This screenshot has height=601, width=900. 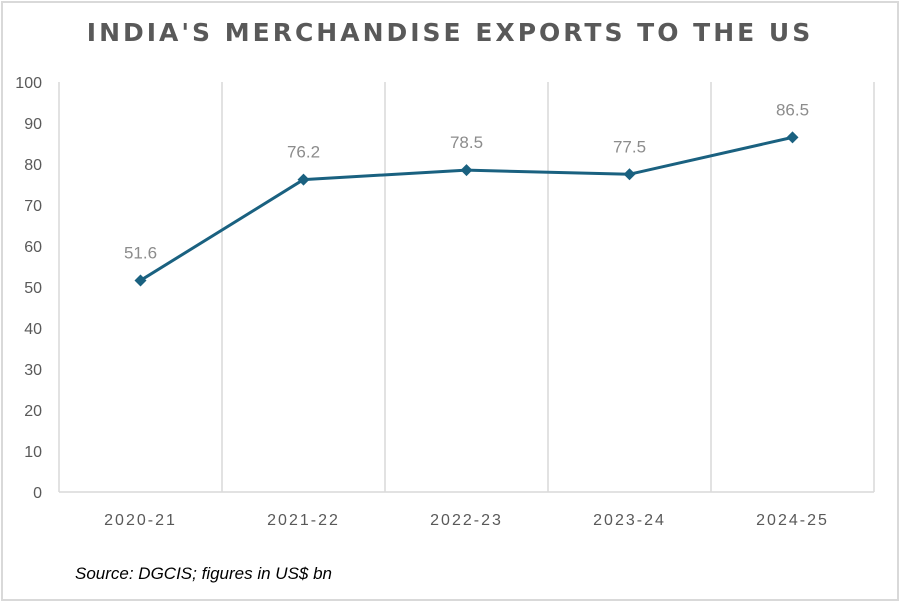 I want to click on data-label: 78.5, so click(x=466, y=142).